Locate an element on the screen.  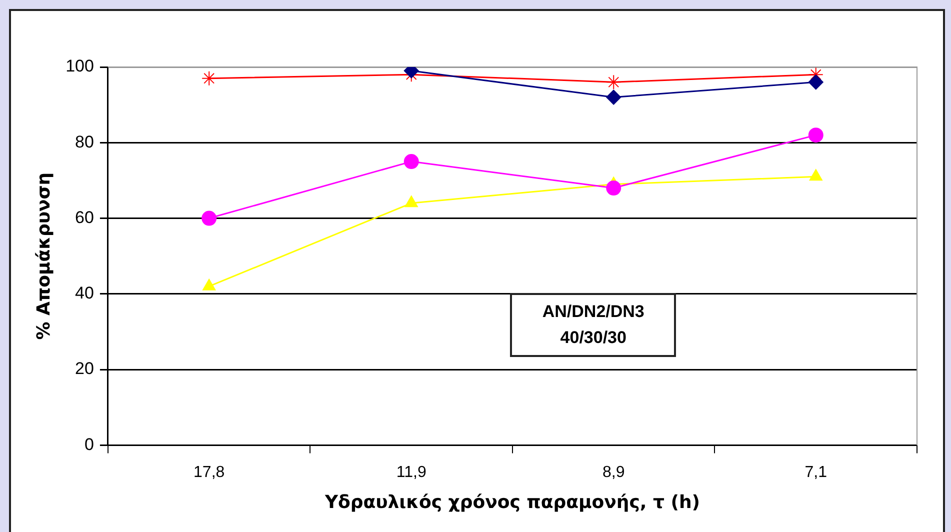
y-tick-label: 40 is located at coordinates (84, 293).